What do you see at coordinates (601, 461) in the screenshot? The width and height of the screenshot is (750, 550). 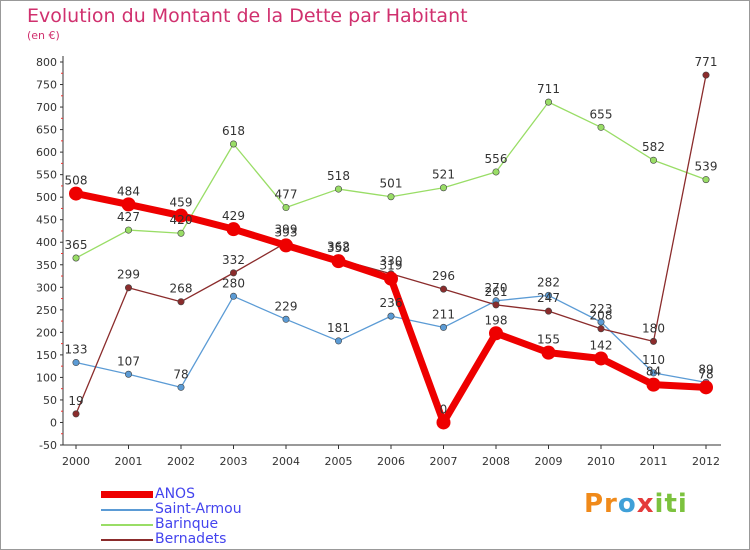 I see `x-tick-label: 2010` at bounding box center [601, 461].